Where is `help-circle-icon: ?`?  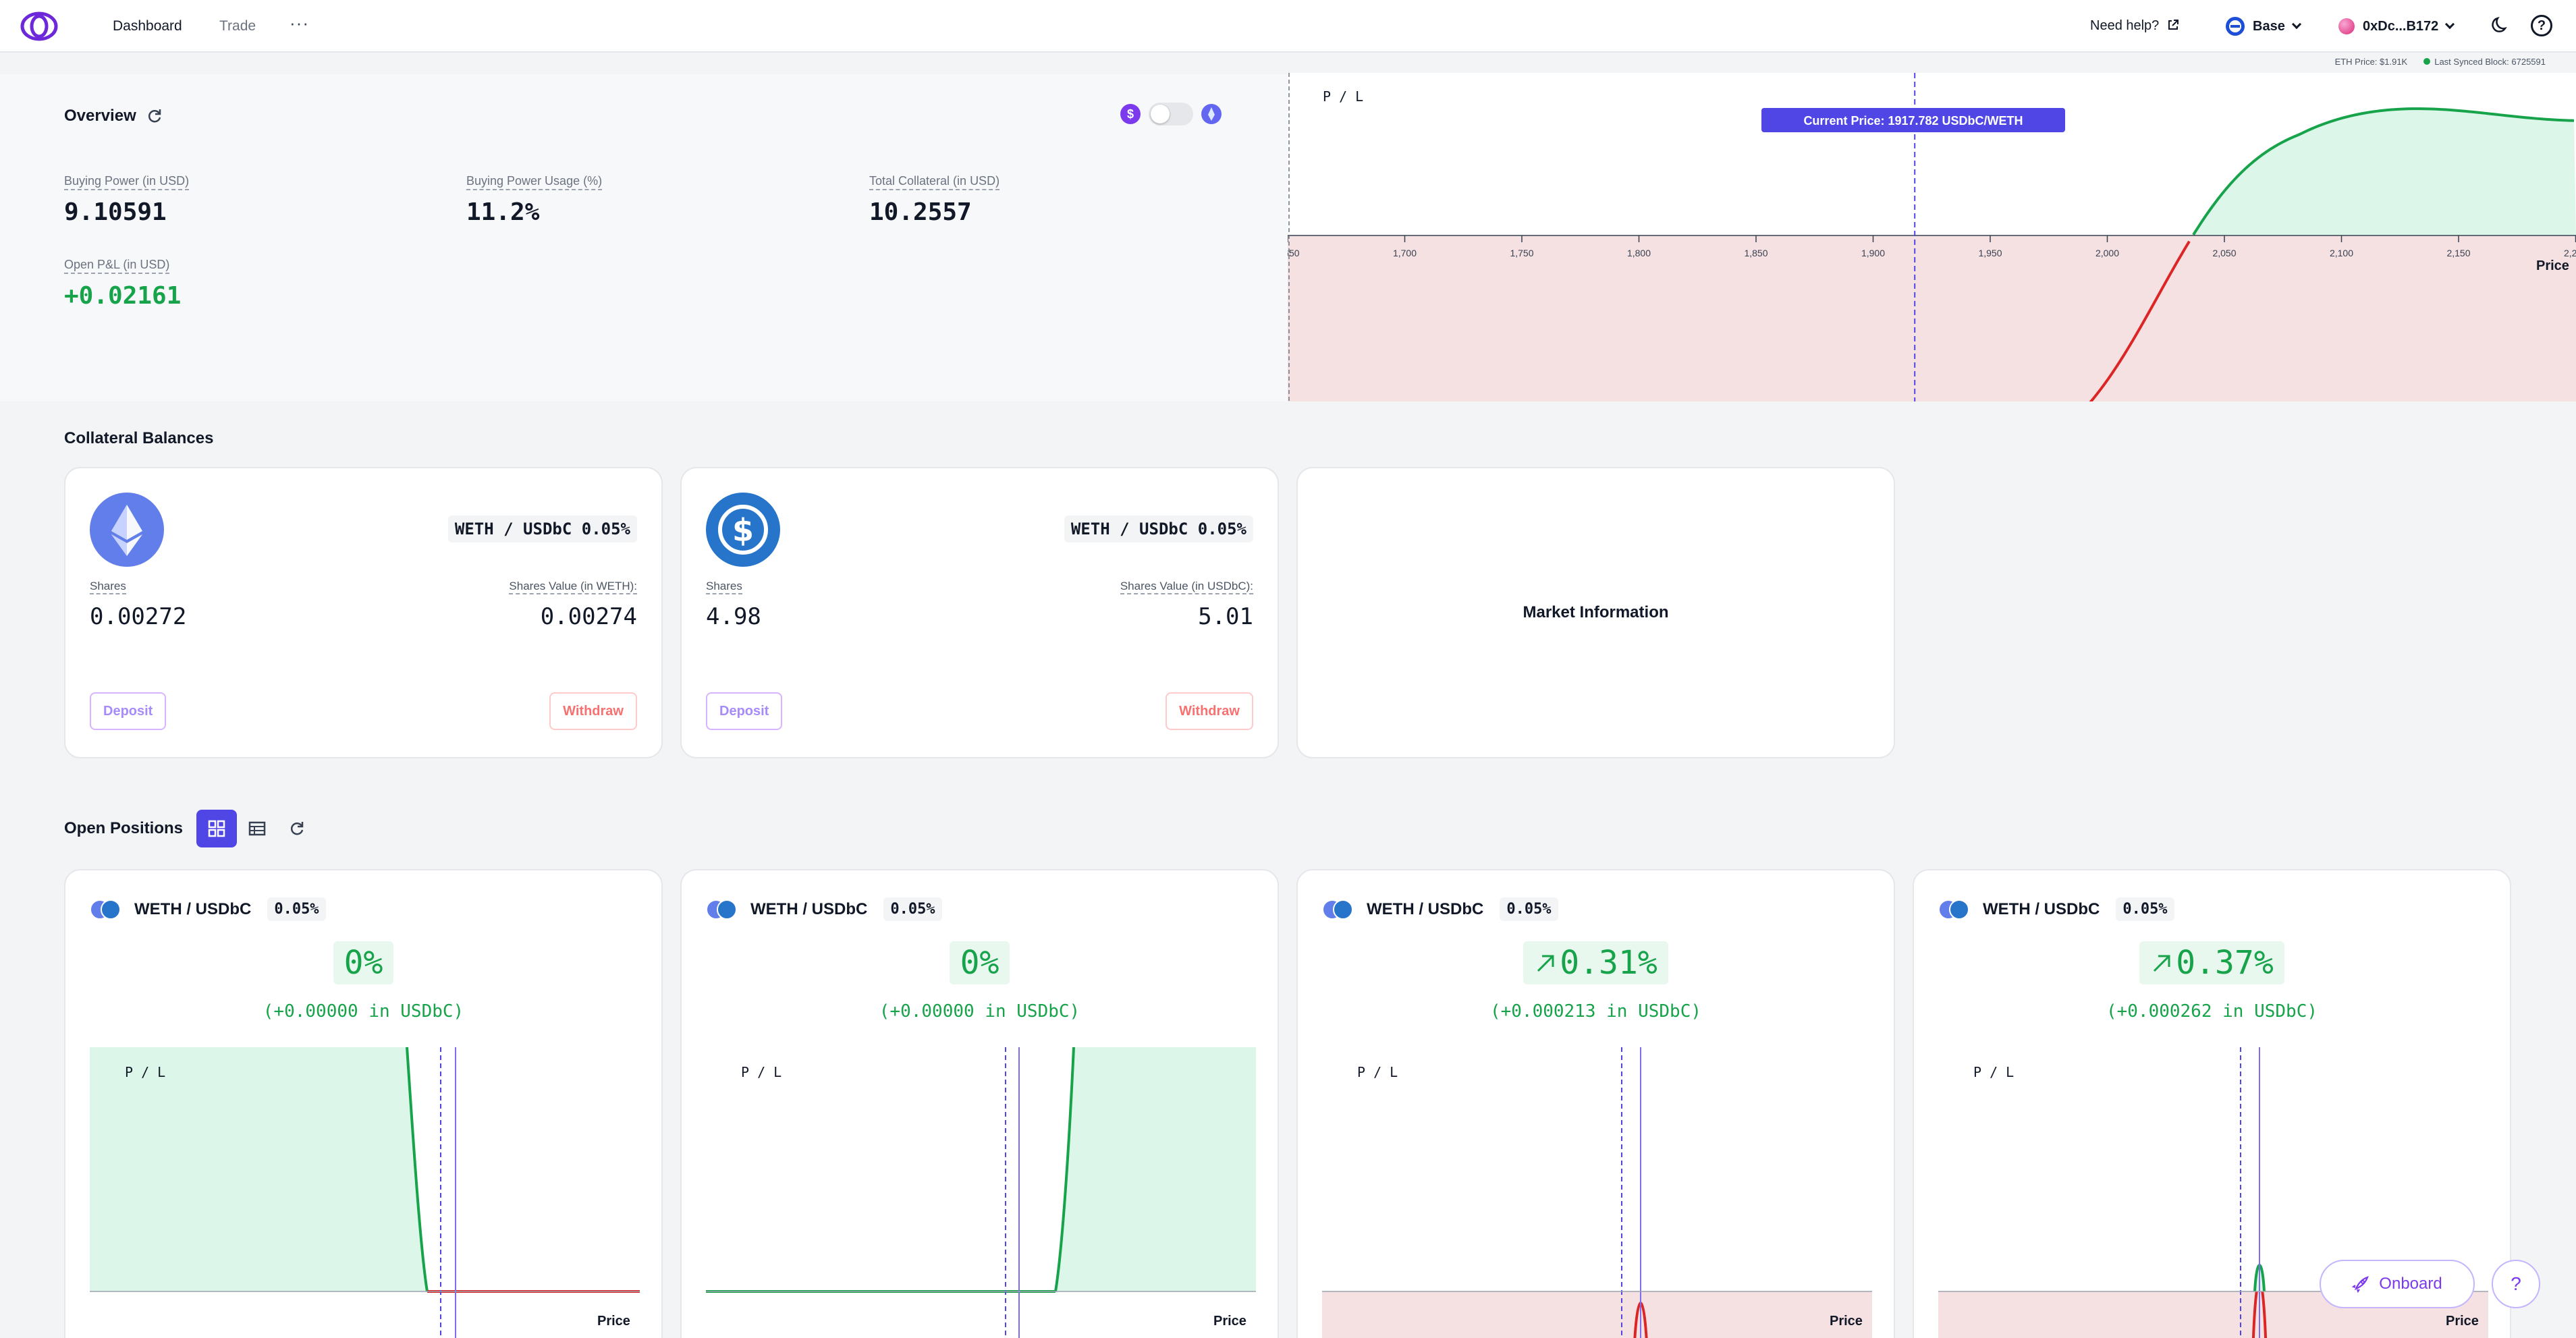 help-circle-icon: ? is located at coordinates (2541, 25).